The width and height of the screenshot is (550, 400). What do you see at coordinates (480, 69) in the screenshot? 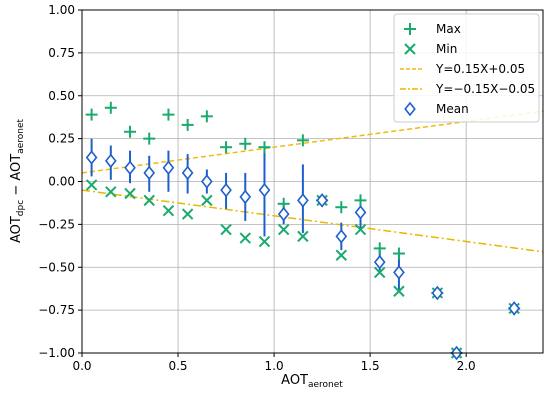
I see `legend-label: Y=0.15X+0.05` at bounding box center [480, 69].